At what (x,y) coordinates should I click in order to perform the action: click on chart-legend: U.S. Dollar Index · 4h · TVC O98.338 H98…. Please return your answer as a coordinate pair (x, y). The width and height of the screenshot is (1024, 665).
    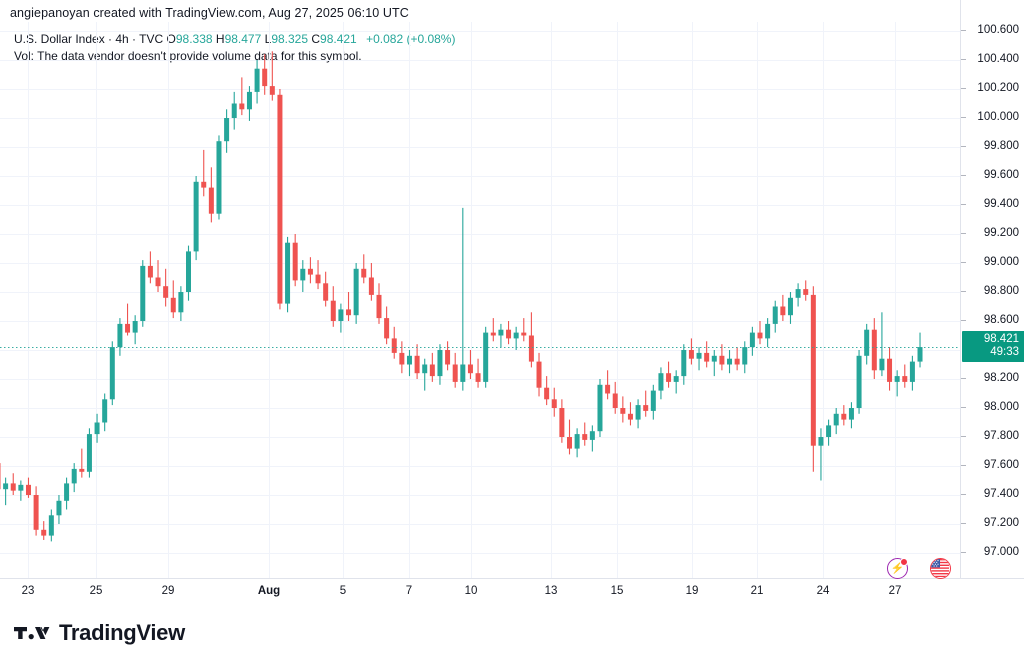
    Looking at the image, I should click on (234, 48).